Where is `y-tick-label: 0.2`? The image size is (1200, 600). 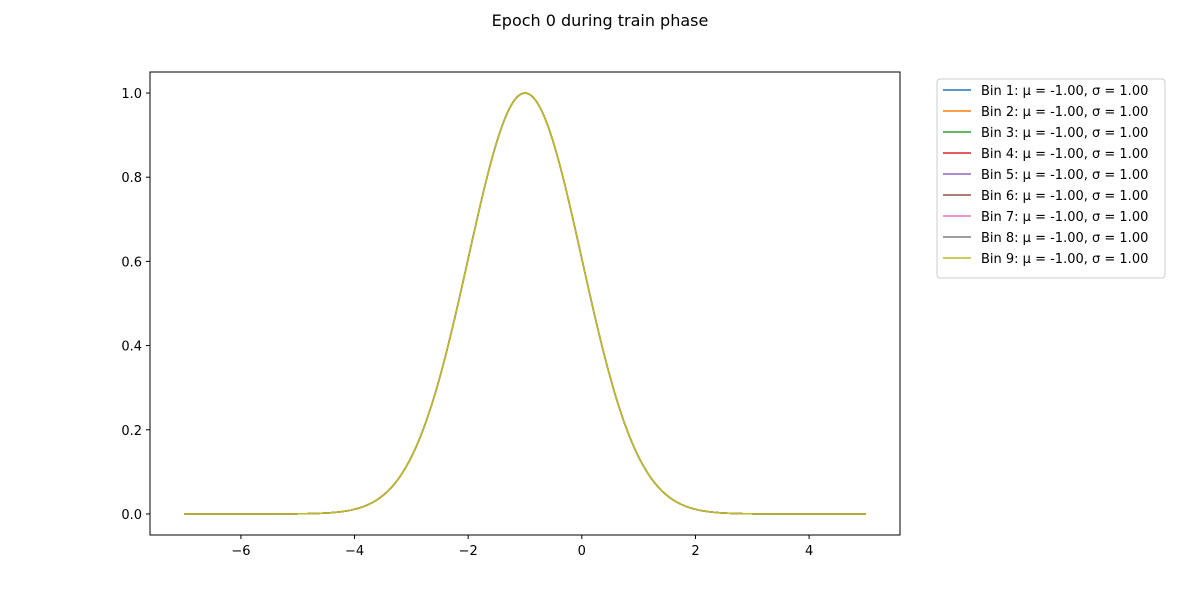
y-tick-label: 0.2 is located at coordinates (131, 431).